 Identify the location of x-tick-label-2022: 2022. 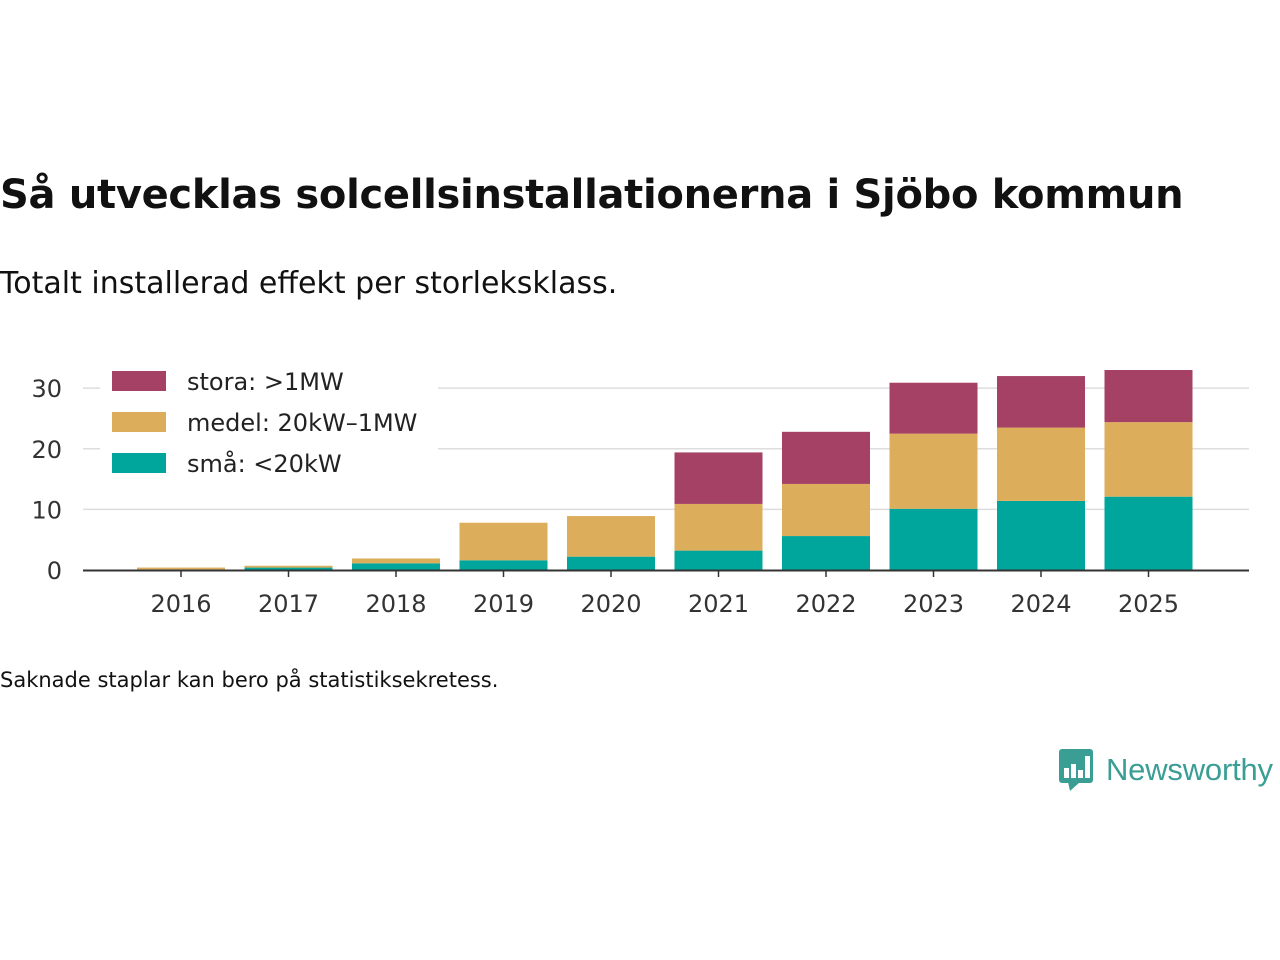
(825, 604).